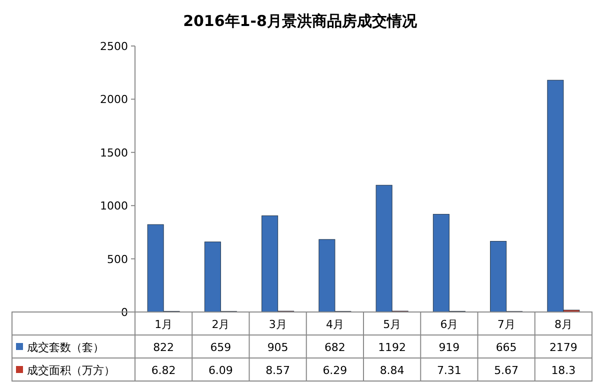 The height and width of the screenshot is (382, 600). I want to click on x-tick-label: 4月, so click(335, 324).